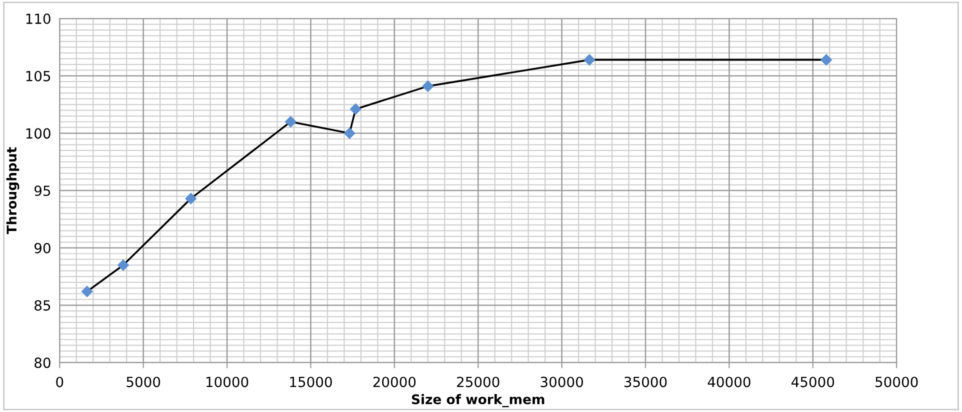 This screenshot has width=962, height=412. I want to click on y-tick-label: 105, so click(38, 76).